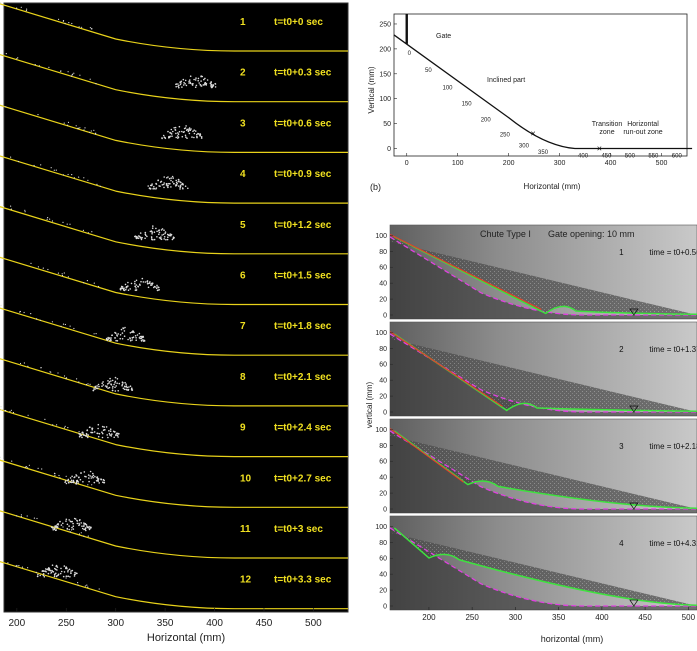  I want to click on profile-panel: 3 time = t0+2.18 sec 100 80 60 40 20 0, so click(536, 466).